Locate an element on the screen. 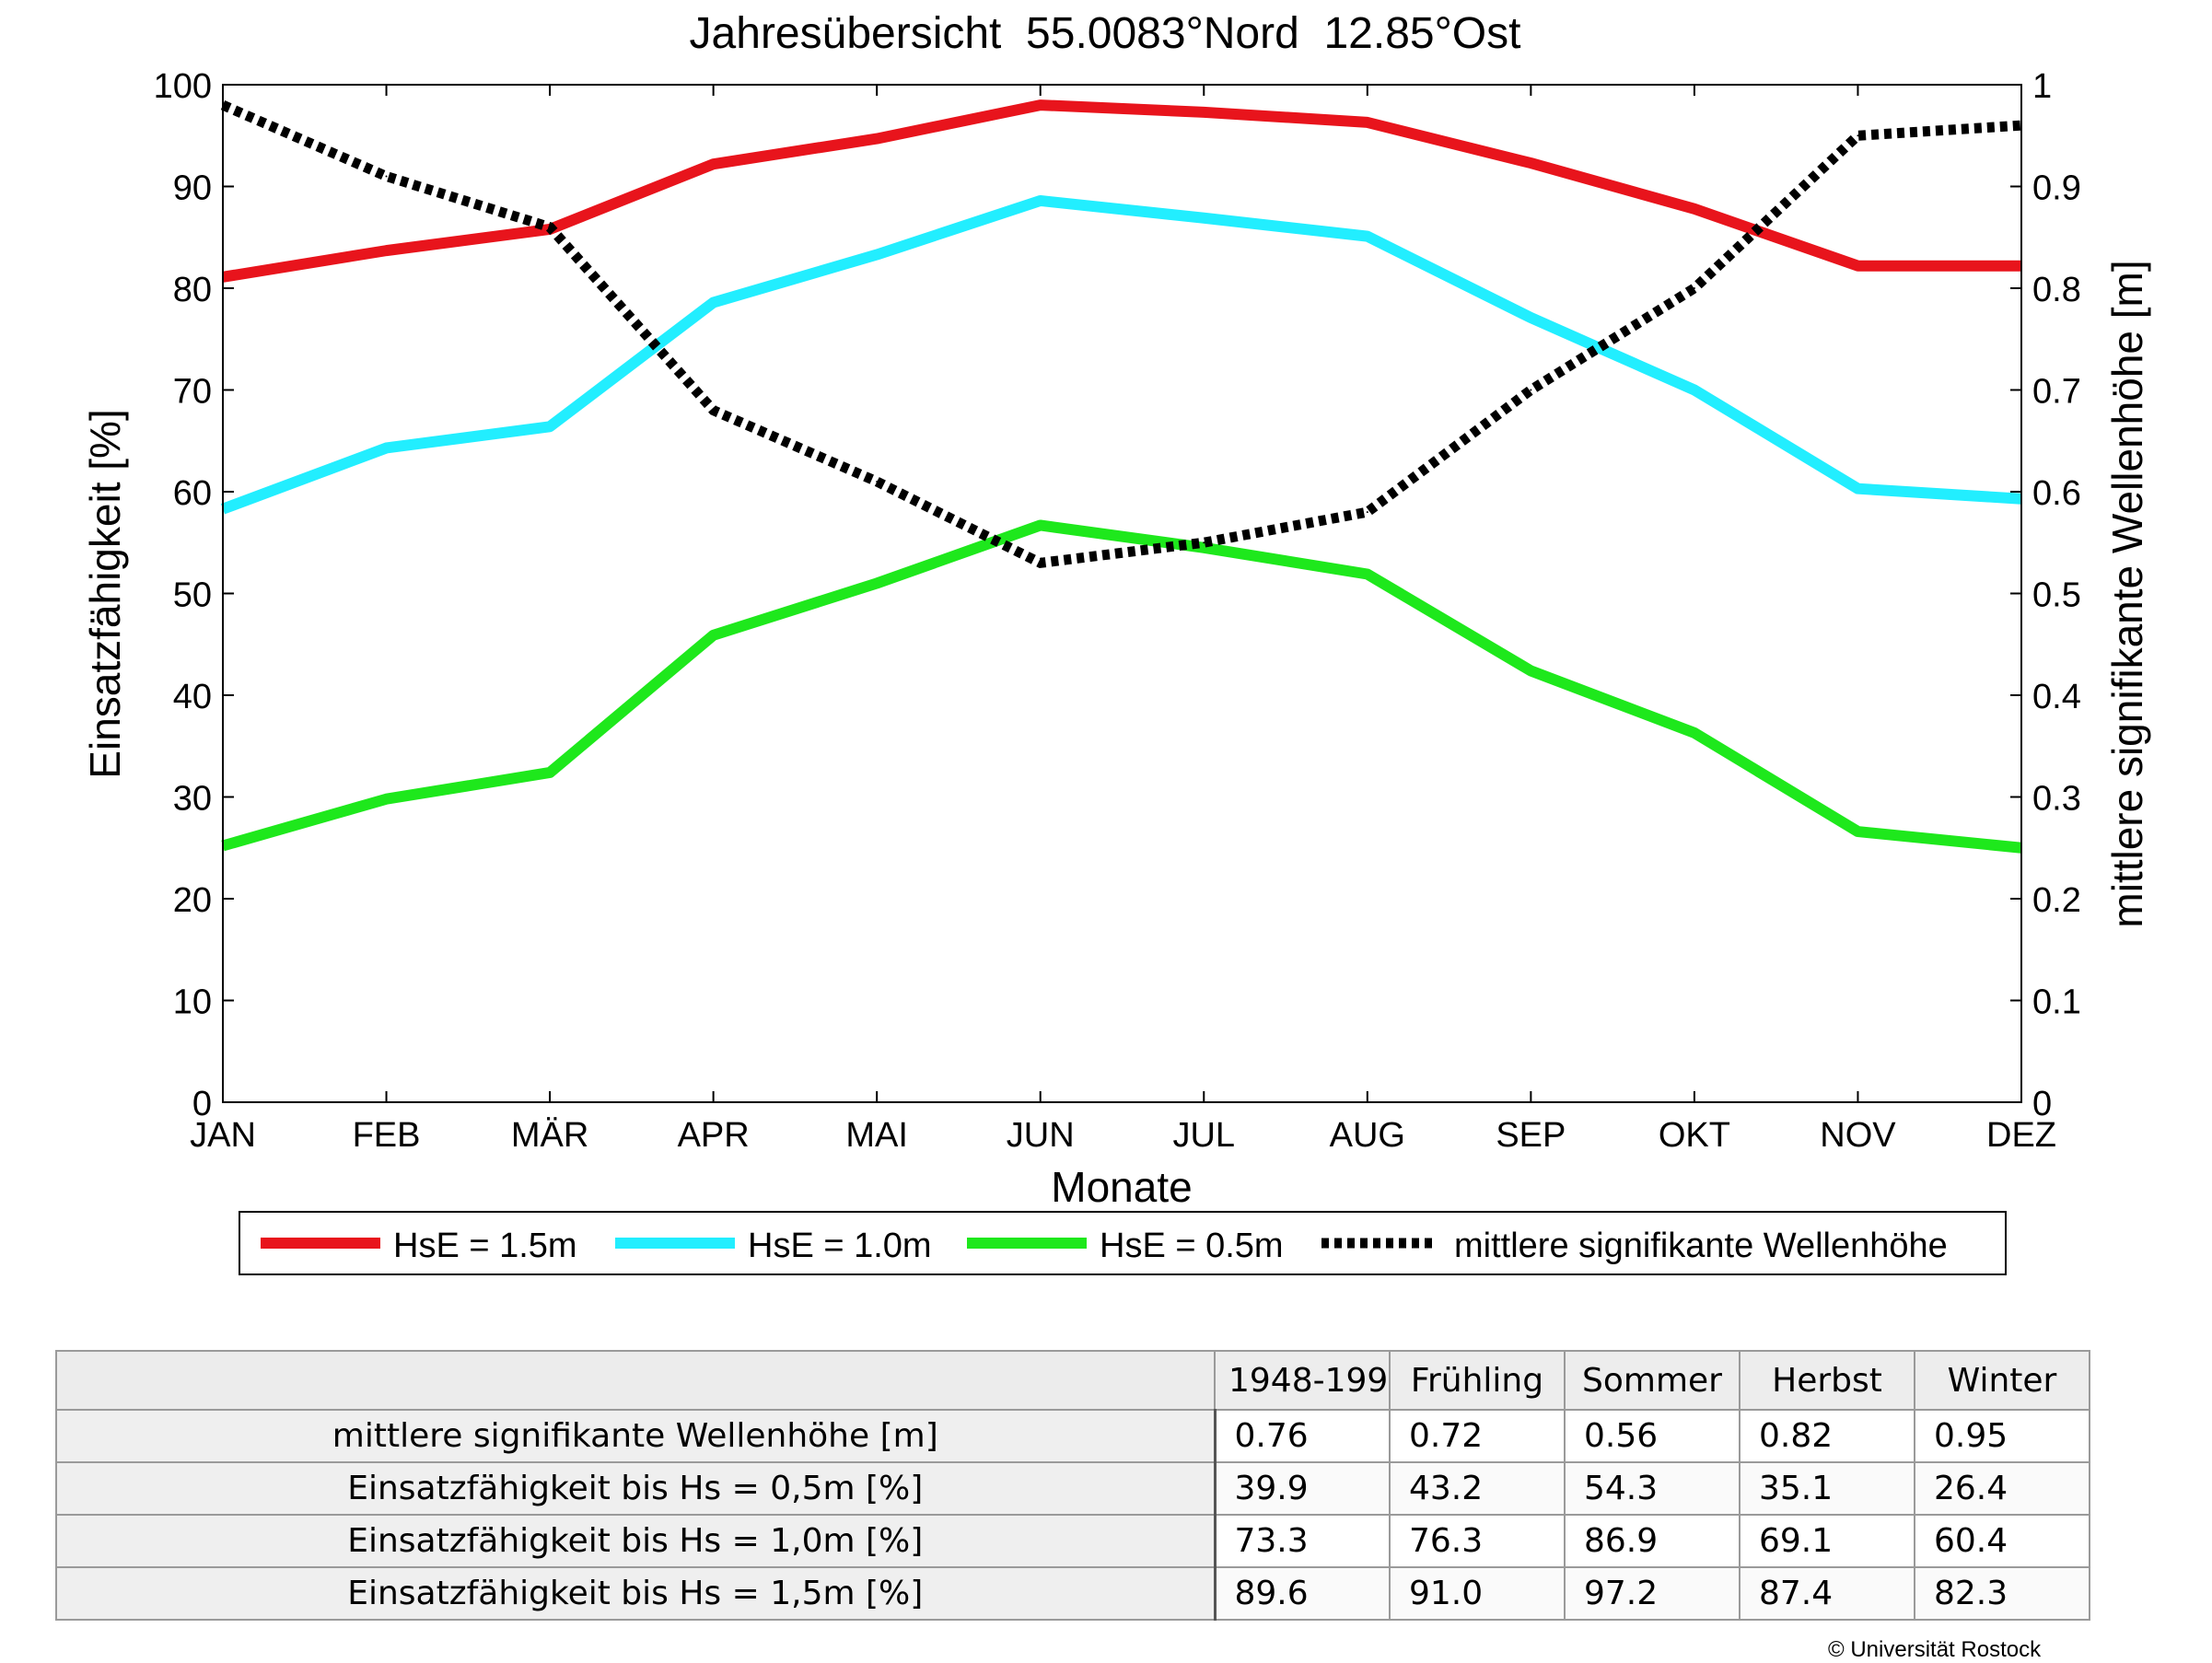 The height and width of the screenshot is (1663, 2212). table-cell: 39.9 is located at coordinates (1302, 1488).